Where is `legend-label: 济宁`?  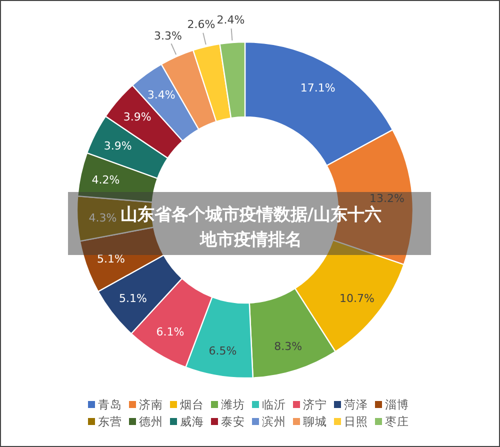 legend-label: 济宁 is located at coordinates (315, 405).